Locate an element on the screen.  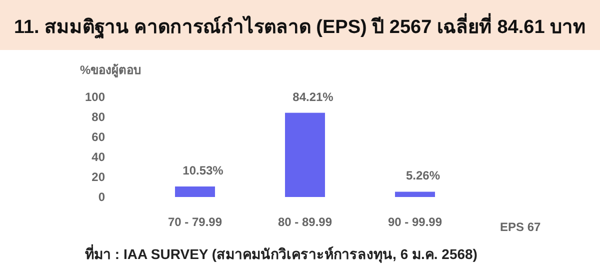
annotation: ที่มา : IAA SURVEY (สมาคมนักวิเคราะห์การลงทุน, 6 ม.ค. 2568) is located at coordinates (281, 254).